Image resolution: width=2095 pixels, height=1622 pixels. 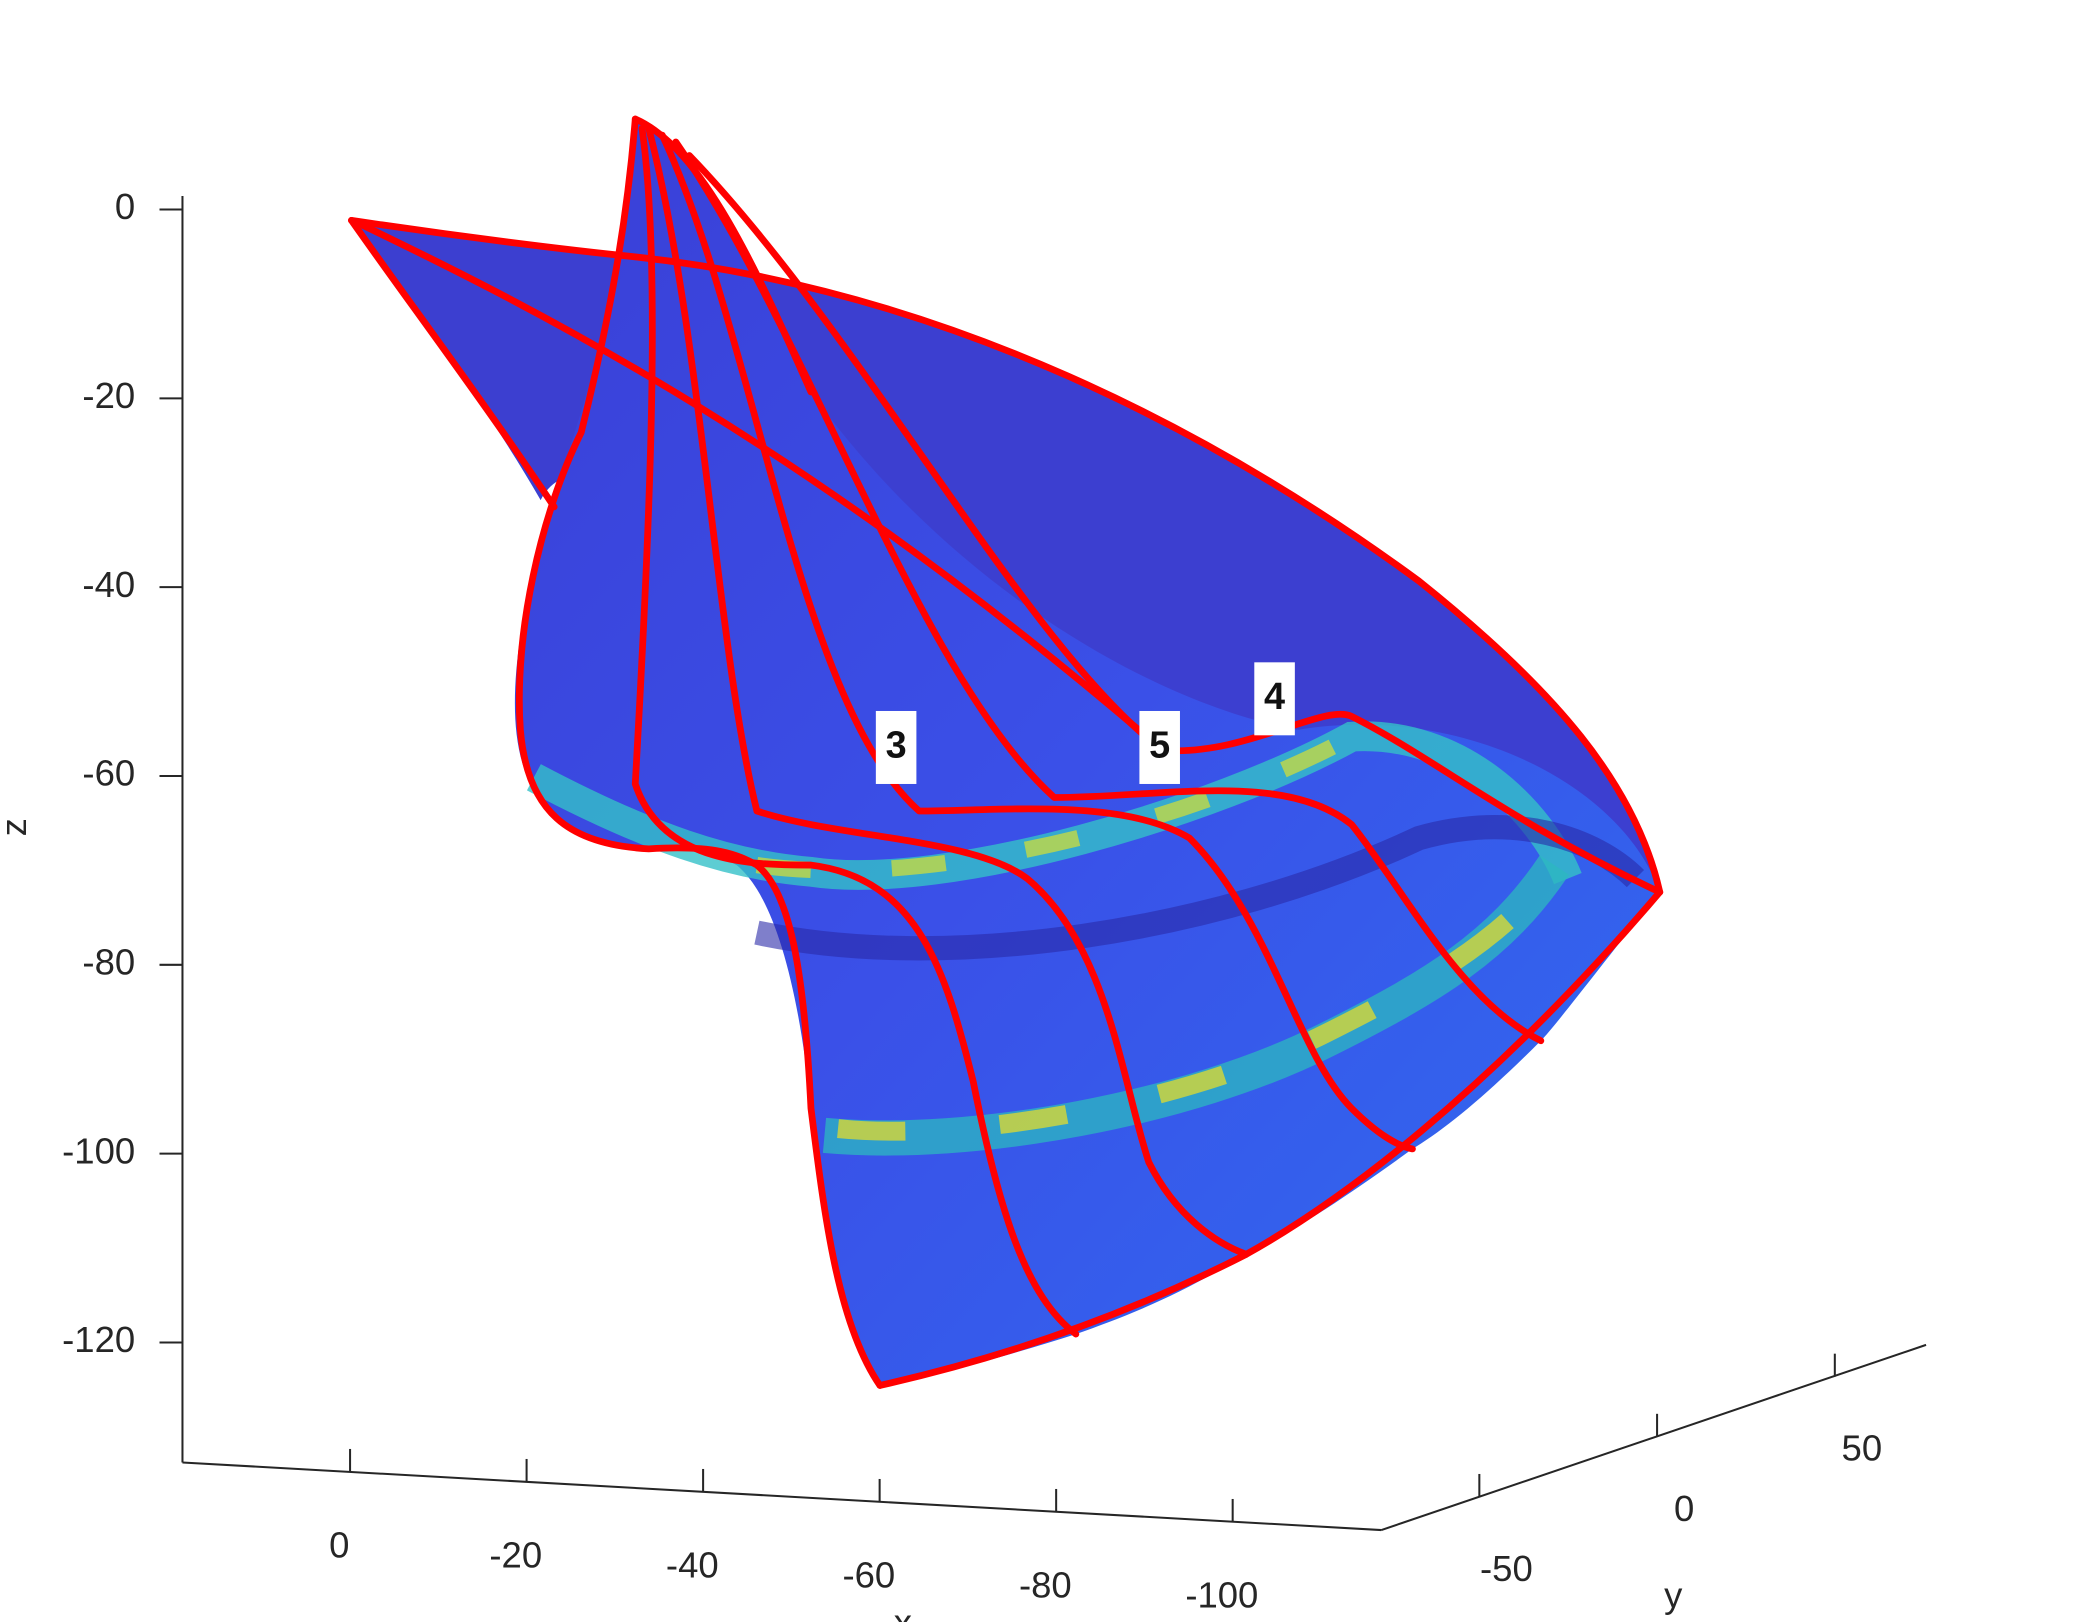 I want to click on z-tick-label: -60, so click(x=108, y=773).